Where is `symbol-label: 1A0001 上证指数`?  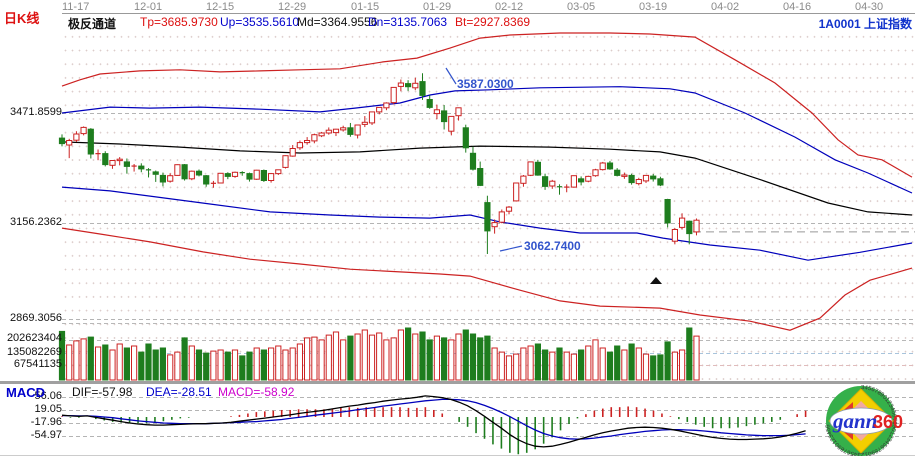
symbol-label: 1A0001 上证指数 is located at coordinates (865, 24).